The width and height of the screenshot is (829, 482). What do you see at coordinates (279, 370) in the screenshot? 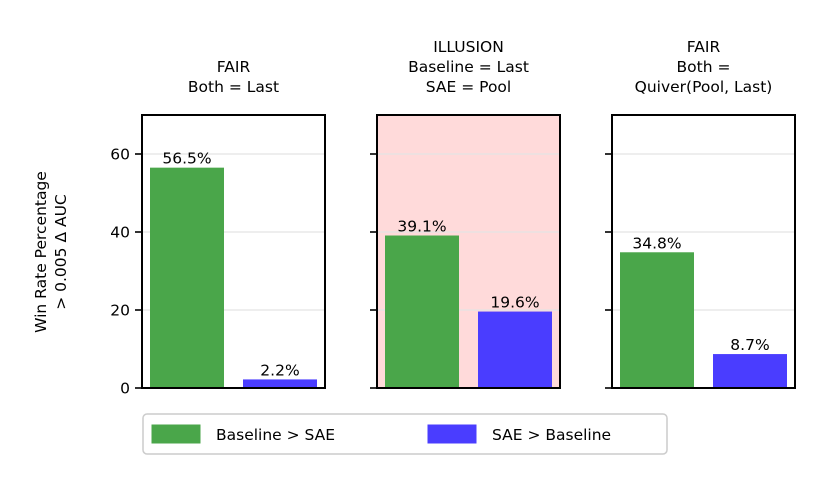
I see `bar-value-label: 2.2%` at bounding box center [279, 370].